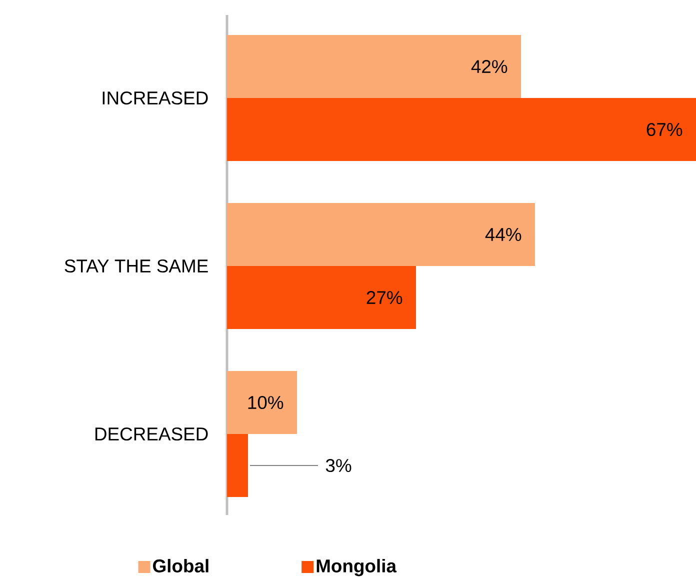  I want to click on legend-label: Global, so click(180, 565).